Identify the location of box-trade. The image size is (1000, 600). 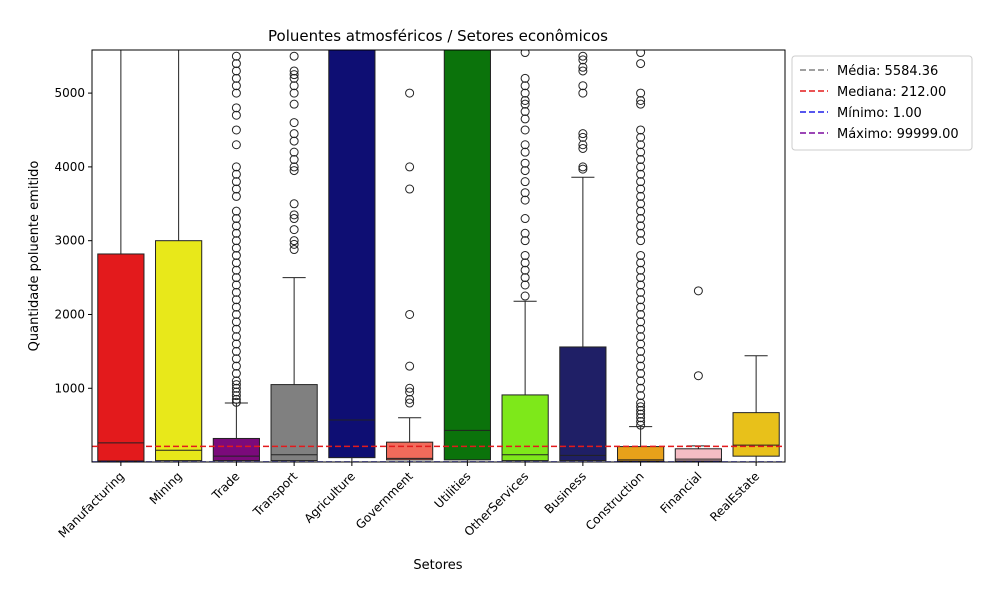
(236, 256).